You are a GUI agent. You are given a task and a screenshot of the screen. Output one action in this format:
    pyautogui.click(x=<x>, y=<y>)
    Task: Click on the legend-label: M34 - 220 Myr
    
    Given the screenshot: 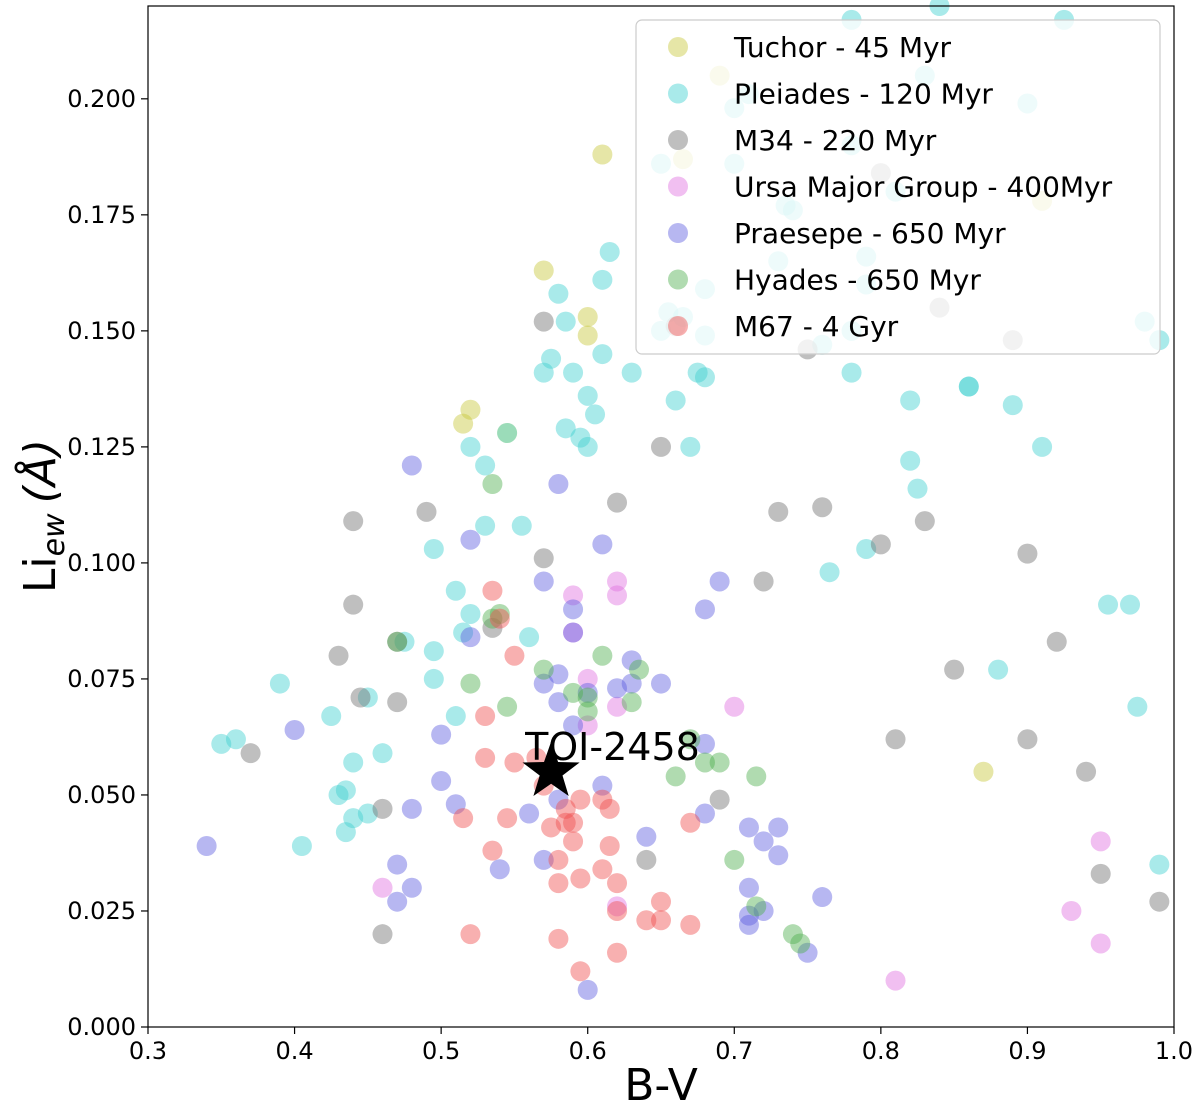 What is the action you would take?
    pyautogui.click(x=835, y=140)
    